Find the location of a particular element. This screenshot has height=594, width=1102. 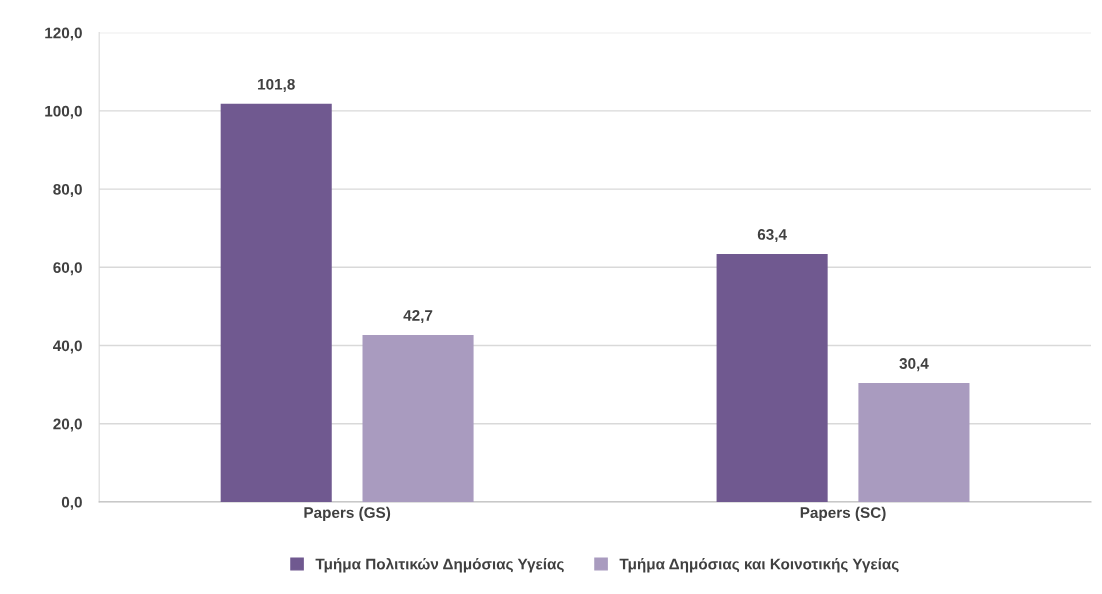

y-tick-label: 120,0 is located at coordinates (63, 34).